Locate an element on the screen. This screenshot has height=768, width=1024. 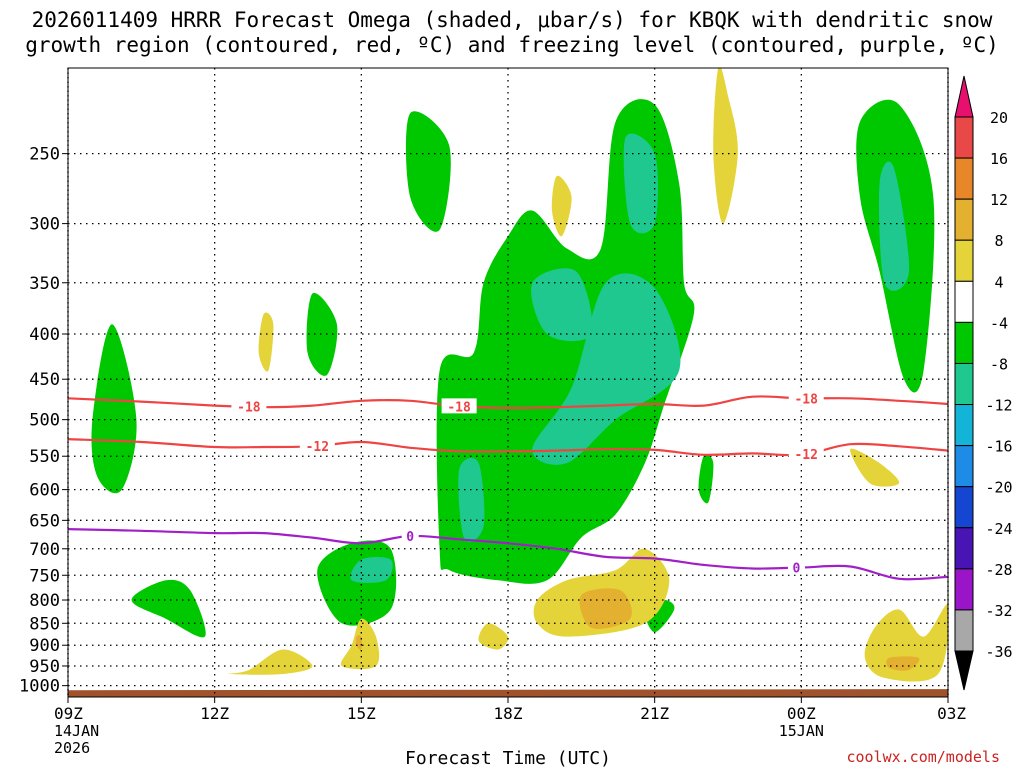
x-axis-label: Forecast Time (UTC) is located at coordinates (508, 758).